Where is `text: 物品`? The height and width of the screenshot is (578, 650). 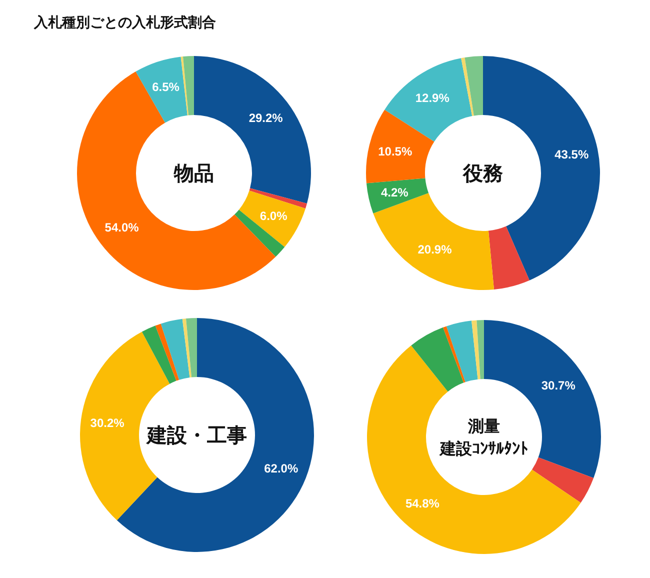
text: 物品 is located at coordinates (193, 174).